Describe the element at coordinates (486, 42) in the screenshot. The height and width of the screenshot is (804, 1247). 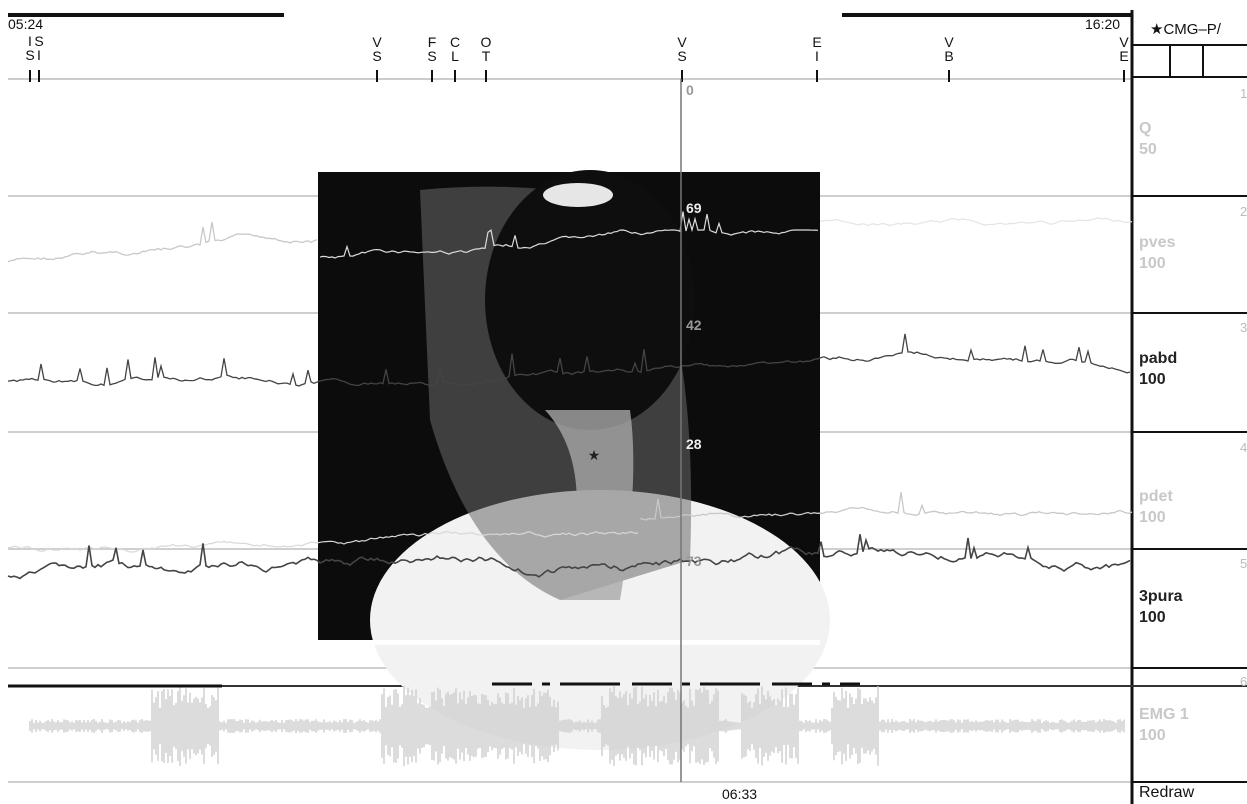
I see `event-marker-upper: O` at that location.